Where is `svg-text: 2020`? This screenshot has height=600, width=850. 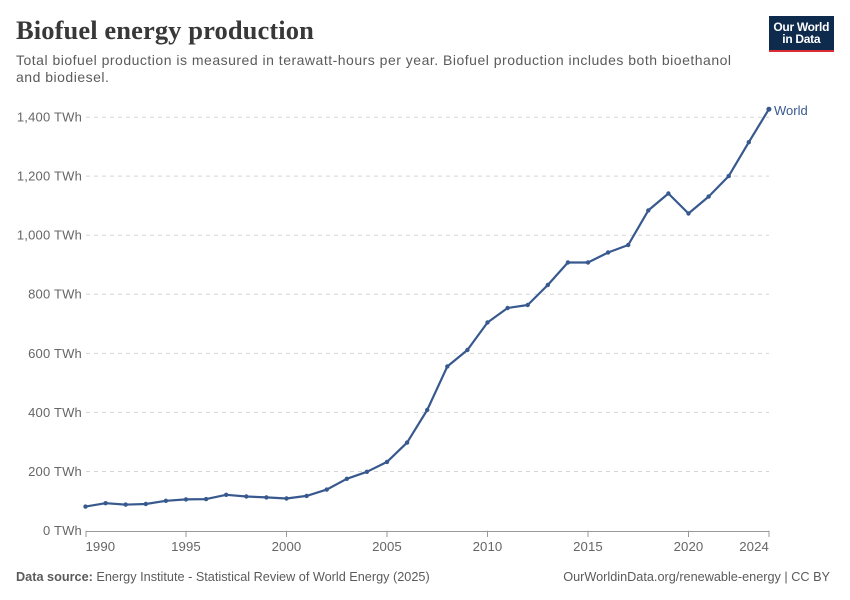
svg-text: 2020 is located at coordinates (689, 546).